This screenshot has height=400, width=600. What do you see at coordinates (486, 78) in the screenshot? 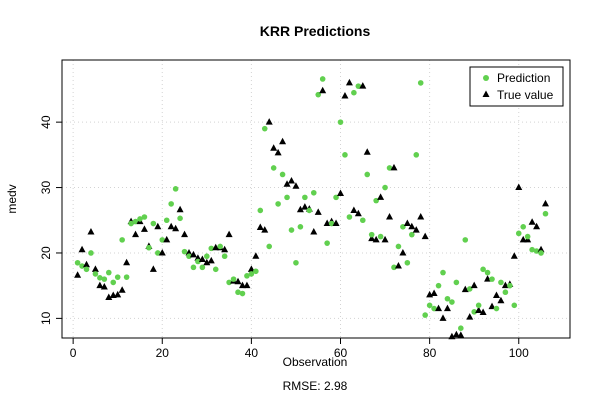
I see `legend-prediction-marker` at bounding box center [486, 78].